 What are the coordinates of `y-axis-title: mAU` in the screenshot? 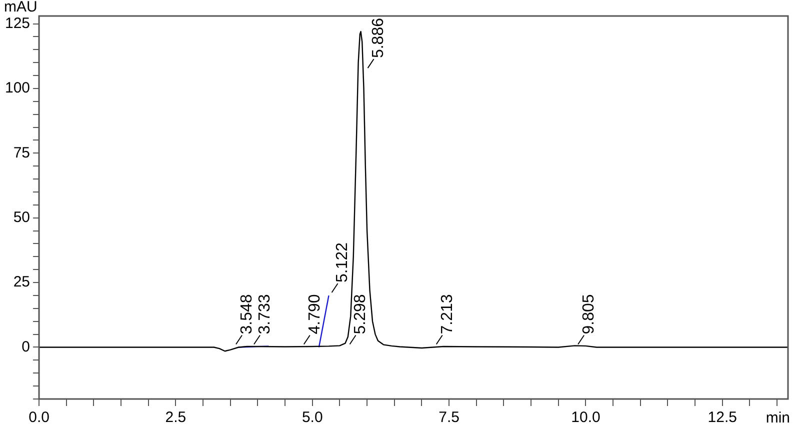 It's located at (21, 8).